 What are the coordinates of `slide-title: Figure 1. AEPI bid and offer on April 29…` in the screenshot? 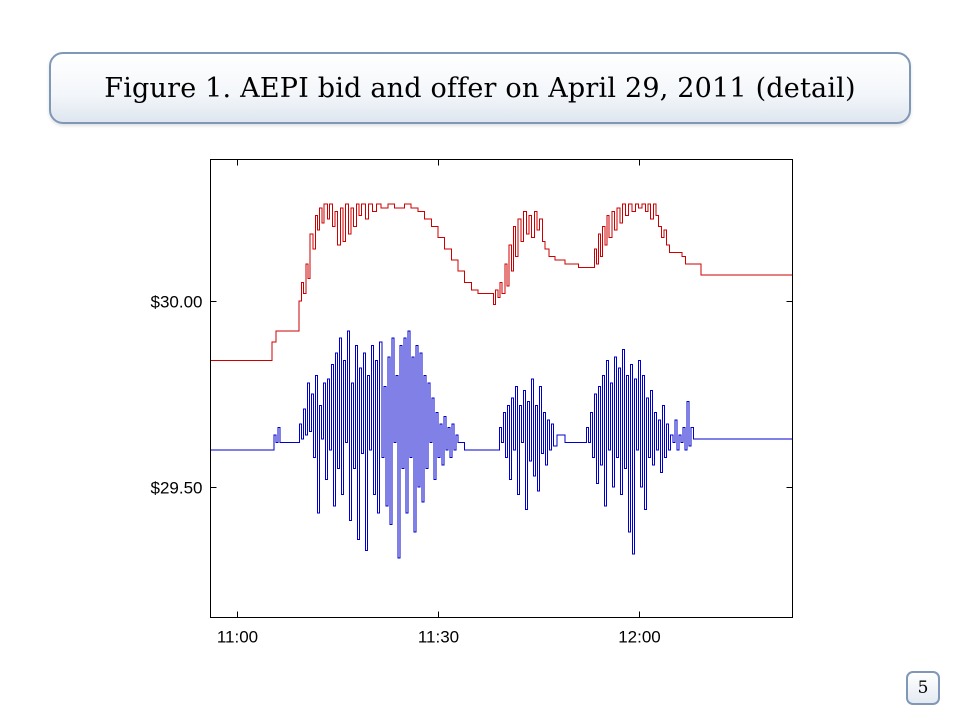 It's located at (480, 88).